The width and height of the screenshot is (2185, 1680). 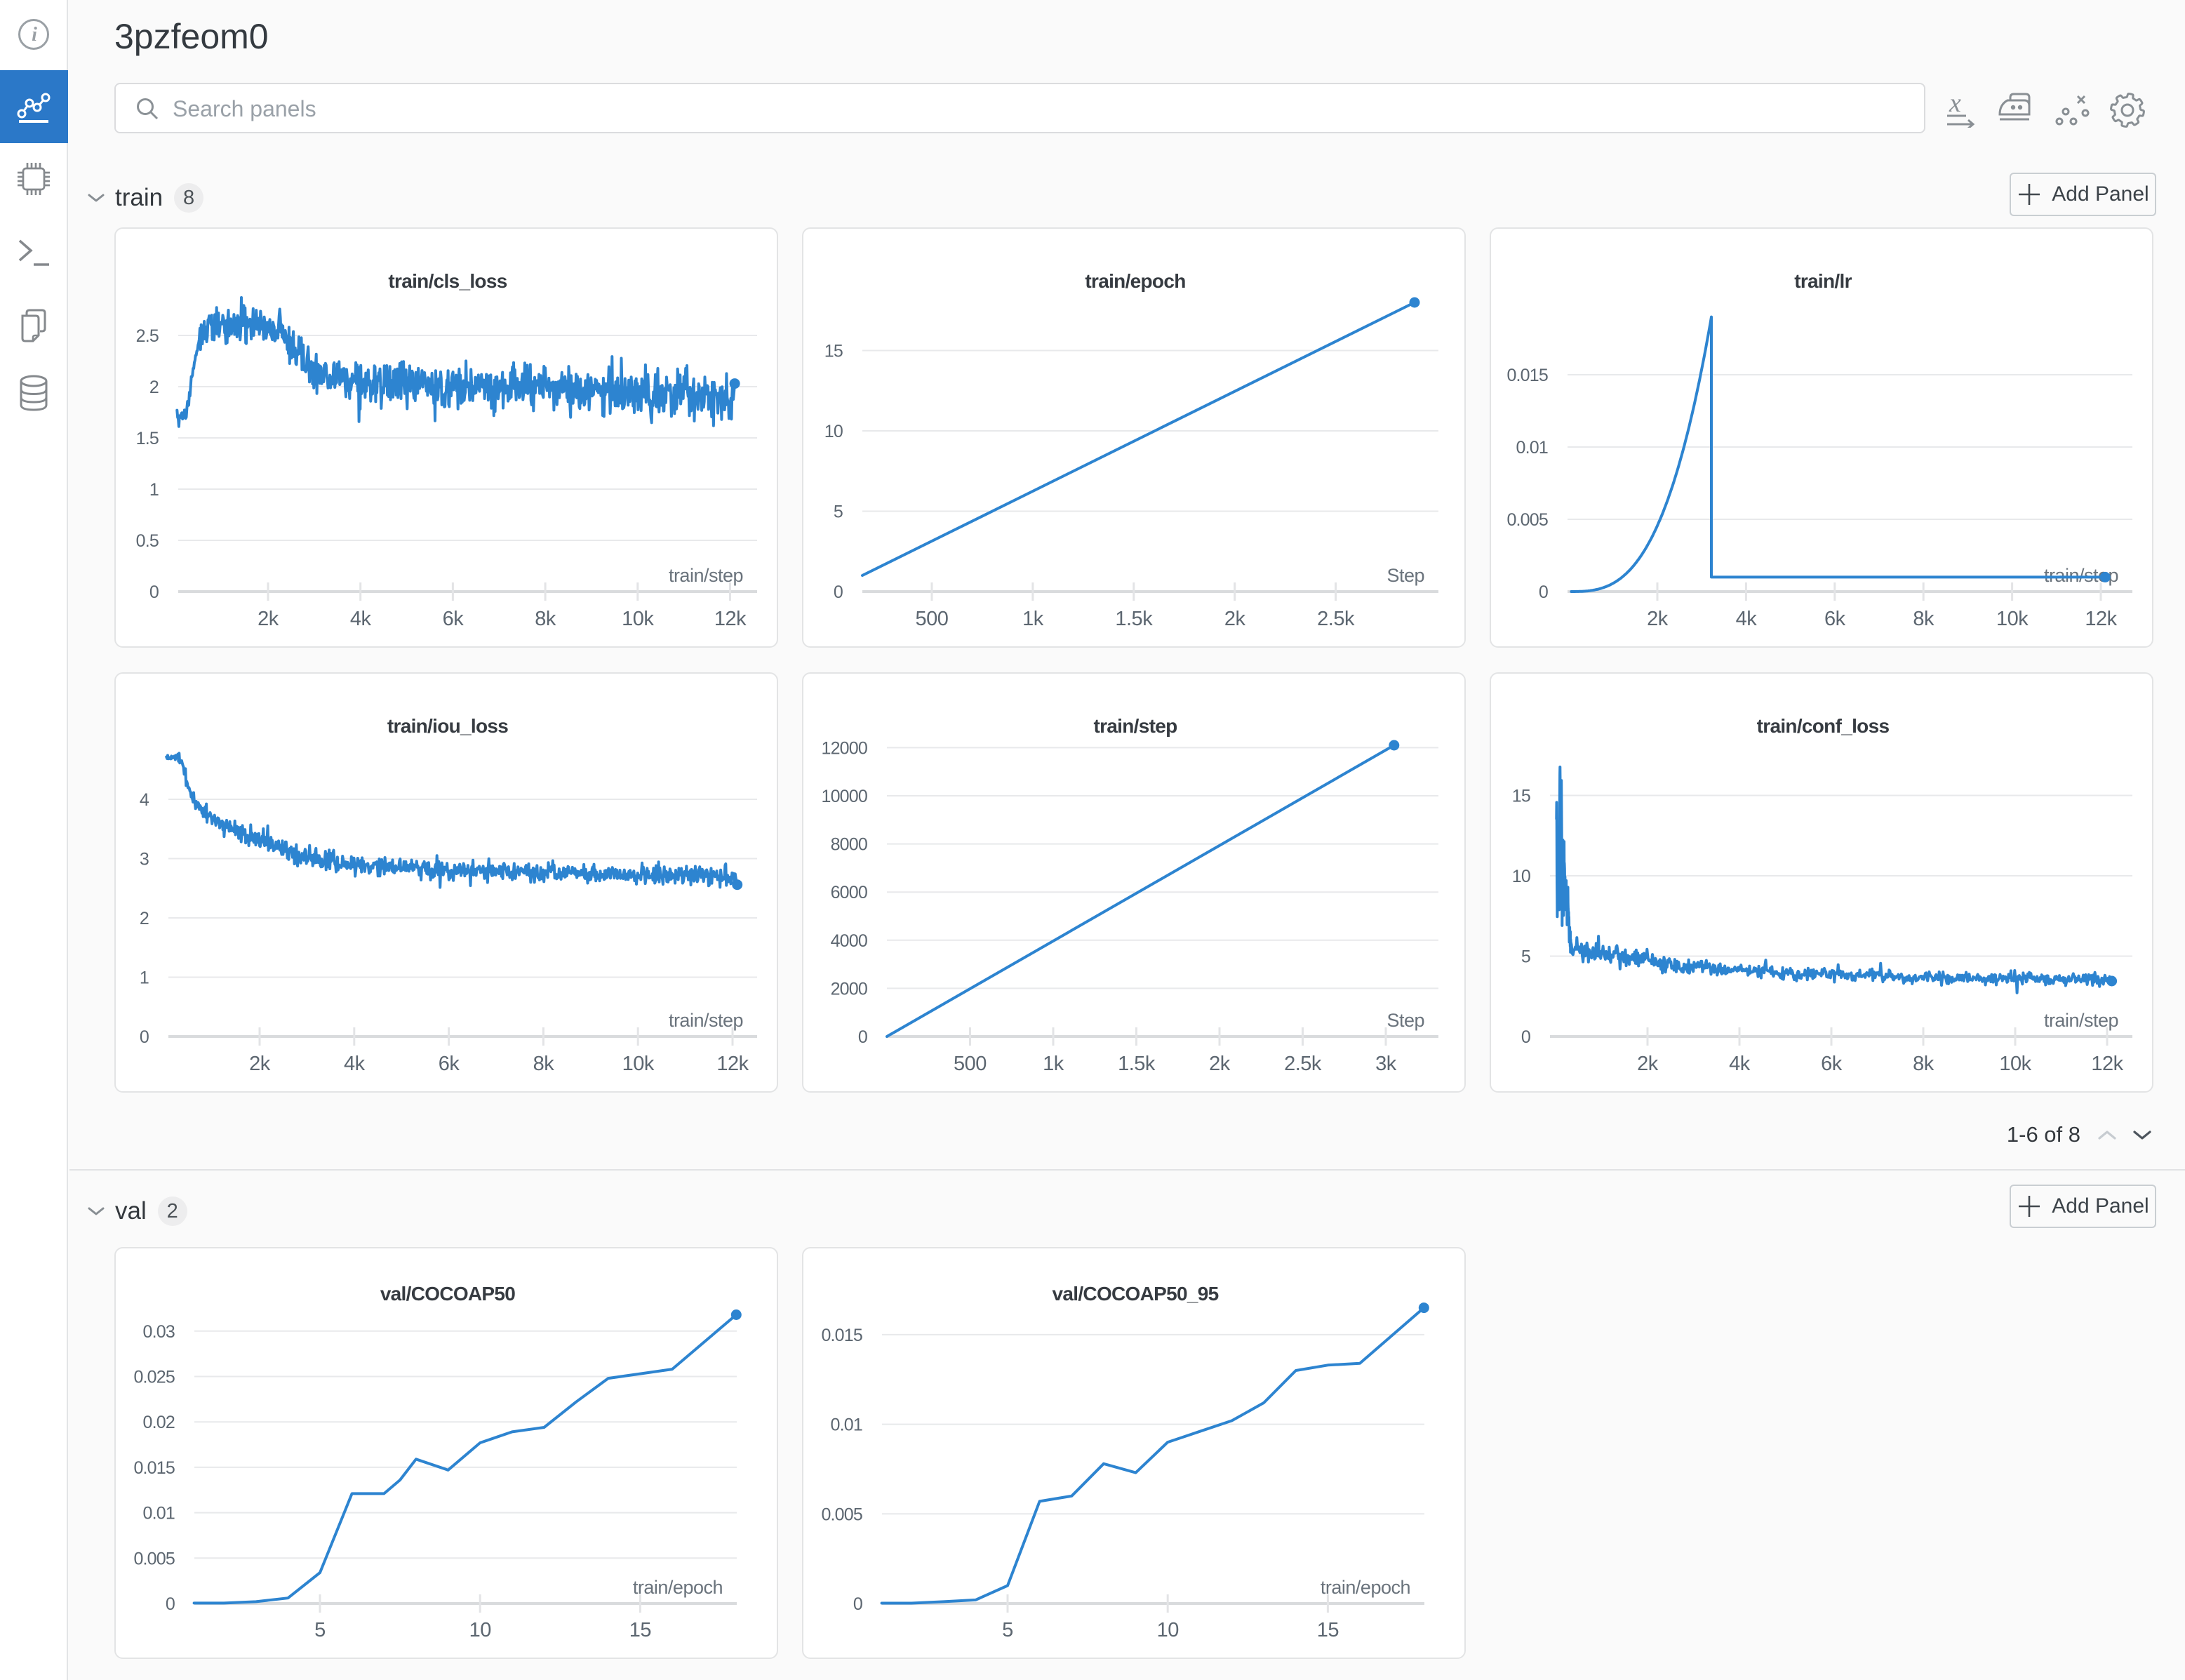 What do you see at coordinates (447, 1294) in the screenshot?
I see `svg-text: val/COCOAP50` at bounding box center [447, 1294].